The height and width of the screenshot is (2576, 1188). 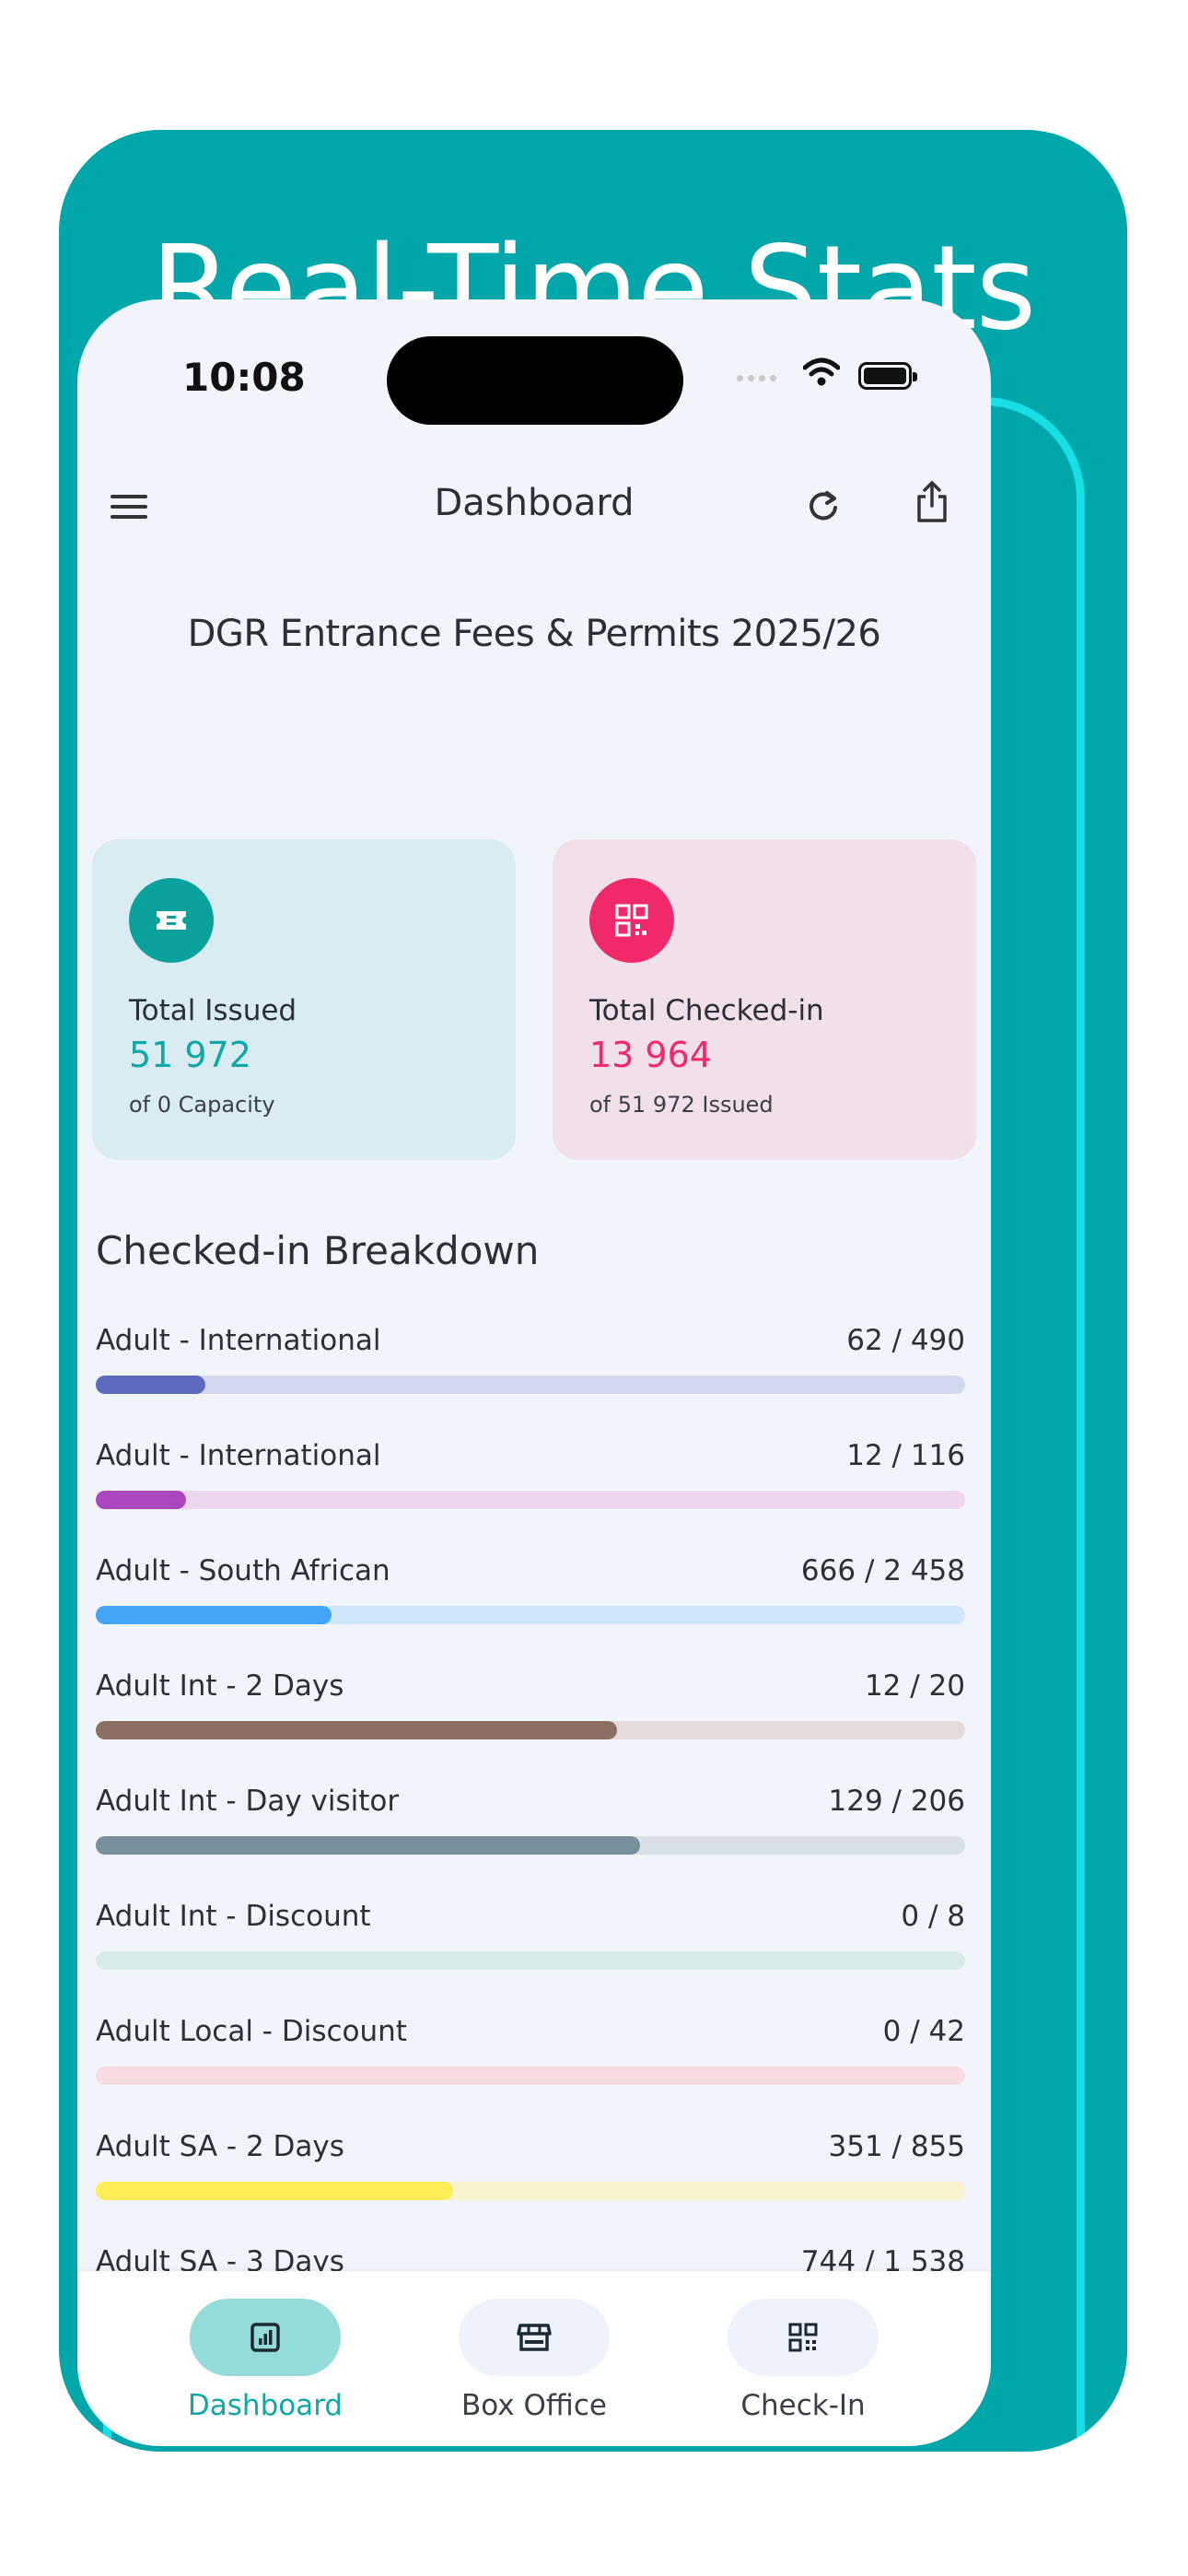 What do you see at coordinates (304, 1000) in the screenshot?
I see `stat-card-total-issued: Total Issued 51 972 of 0 Capacity` at bounding box center [304, 1000].